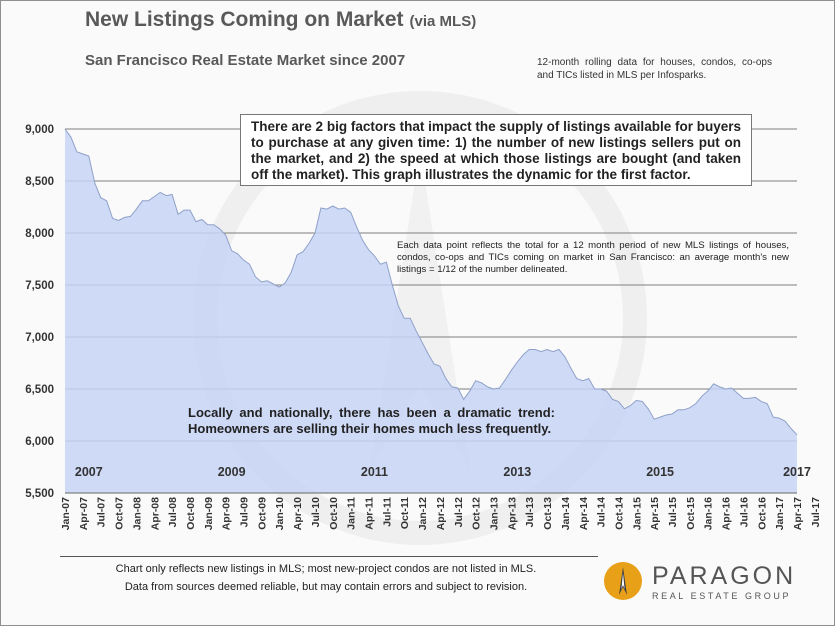 The image size is (835, 626). Describe the element at coordinates (39, 286) in the screenshot. I see `y-tick-label: 7,500` at that location.